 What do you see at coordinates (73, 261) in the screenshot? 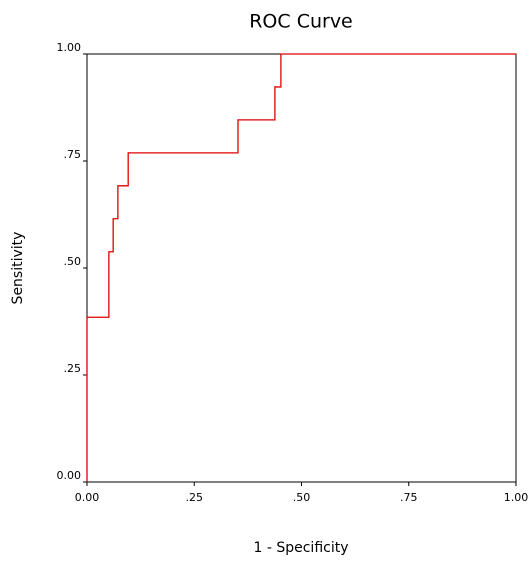
I see `y-tick-label: .50` at bounding box center [73, 261].